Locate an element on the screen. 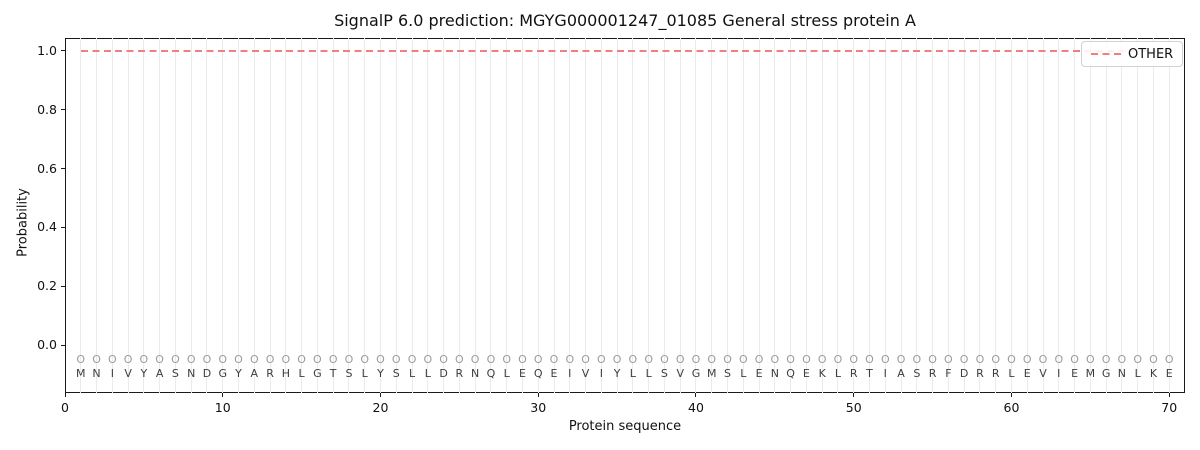  sequence-letter: D is located at coordinates (443, 373).